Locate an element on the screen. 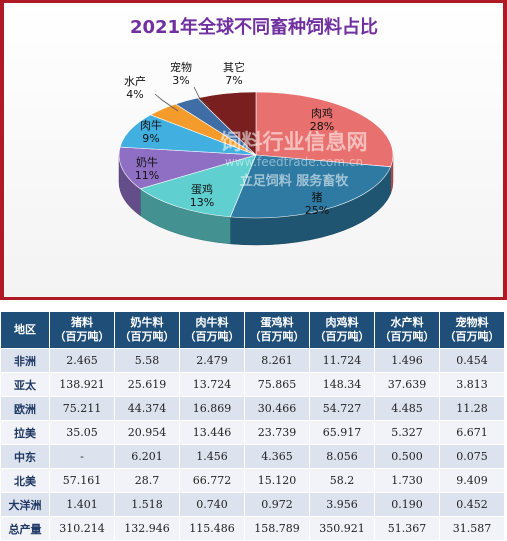  slice-percent-label-2: 13% is located at coordinates (202, 202).